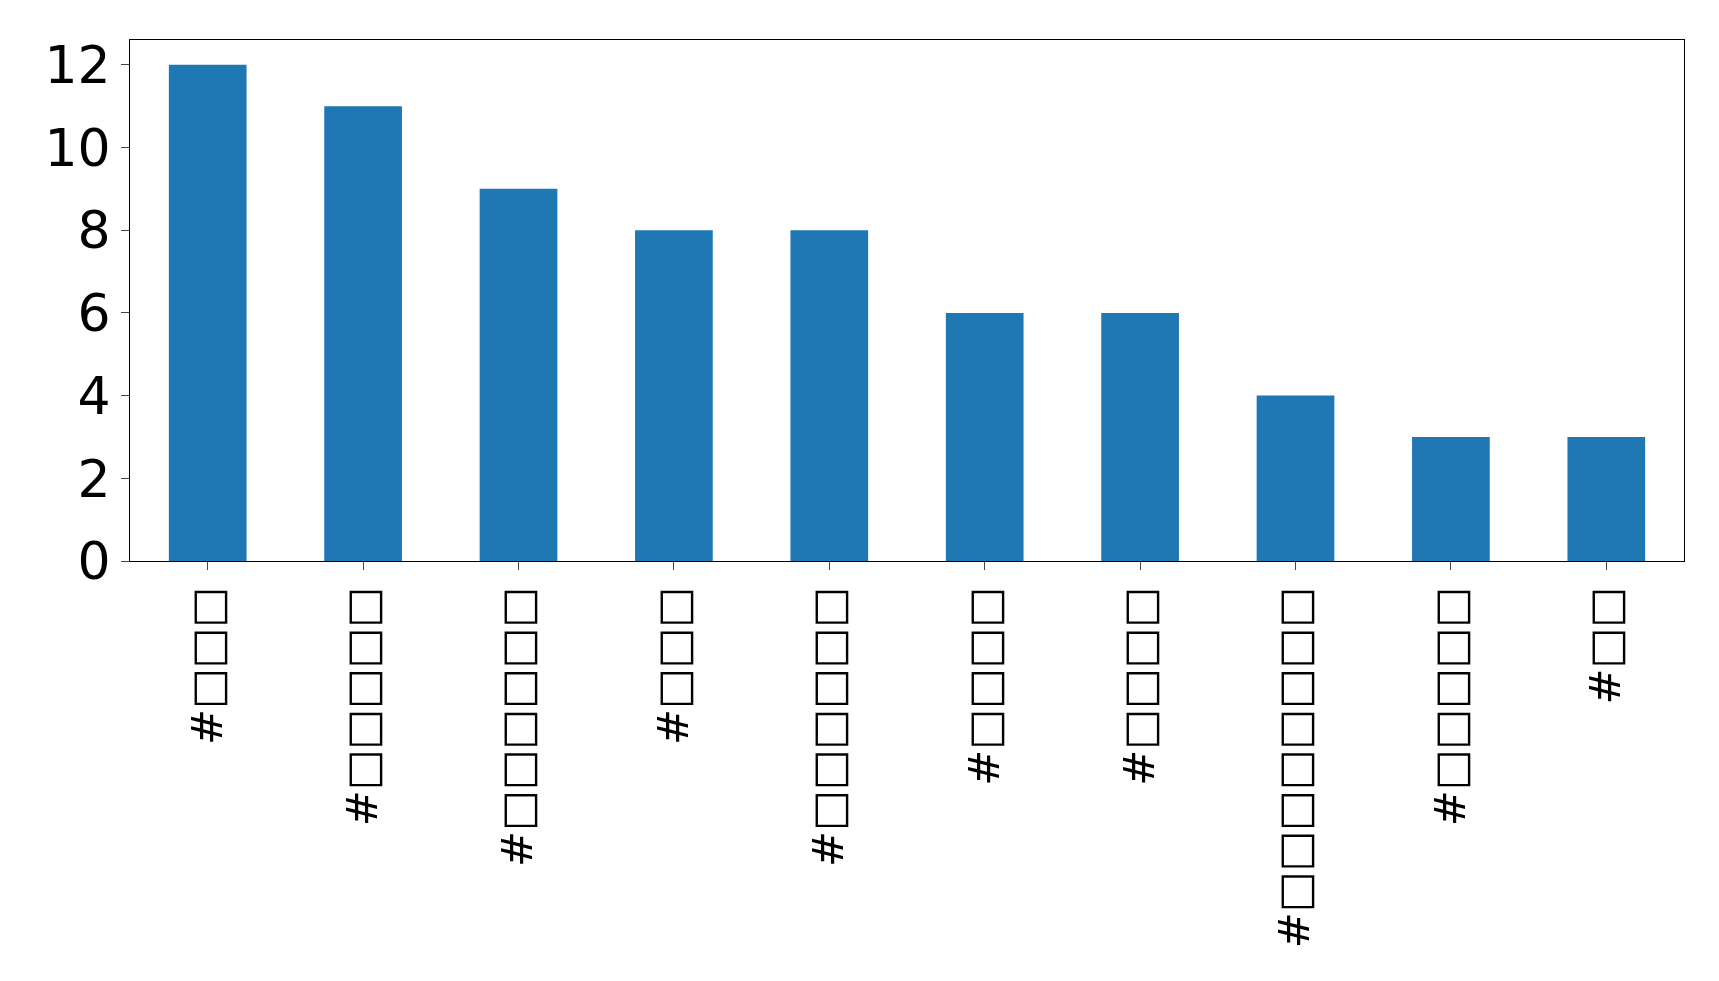 This screenshot has height=981, width=1719. Describe the element at coordinates (77, 147) in the screenshot. I see `y-tick-label: 10` at that location.